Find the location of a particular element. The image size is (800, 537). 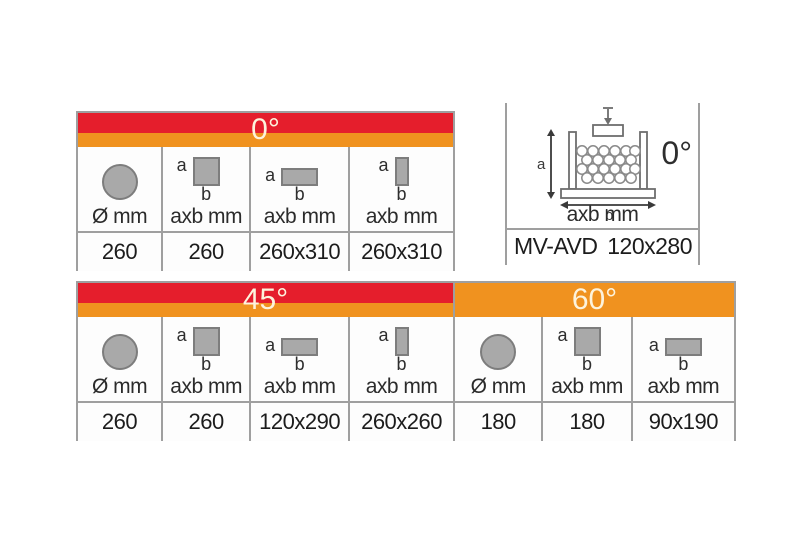

column-flat-bar-horizontal: a b axb mm 260x310 is located at coordinates (301, 209).